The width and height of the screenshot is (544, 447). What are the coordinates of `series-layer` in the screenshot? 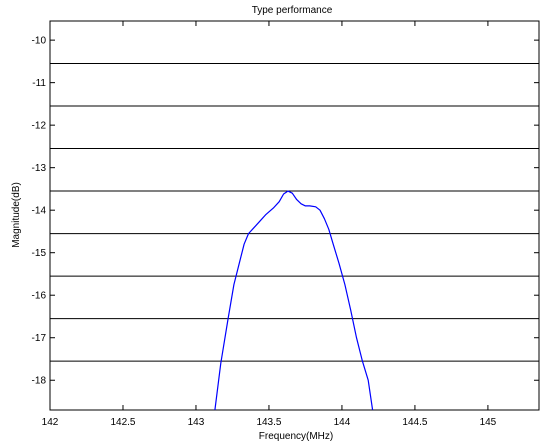 It's located at (294, 300).